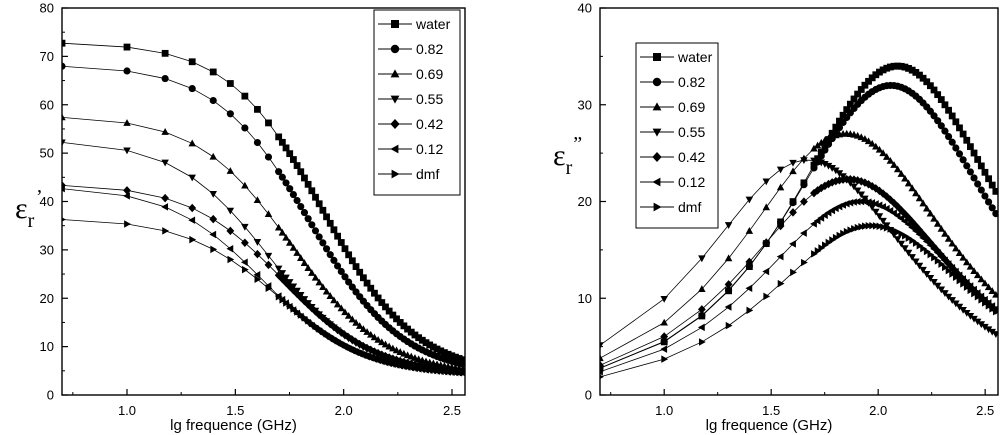 The width and height of the screenshot is (1000, 435). Describe the element at coordinates (410, 149) in the screenshot. I see `legend-item-0.12: 0.12` at that location.